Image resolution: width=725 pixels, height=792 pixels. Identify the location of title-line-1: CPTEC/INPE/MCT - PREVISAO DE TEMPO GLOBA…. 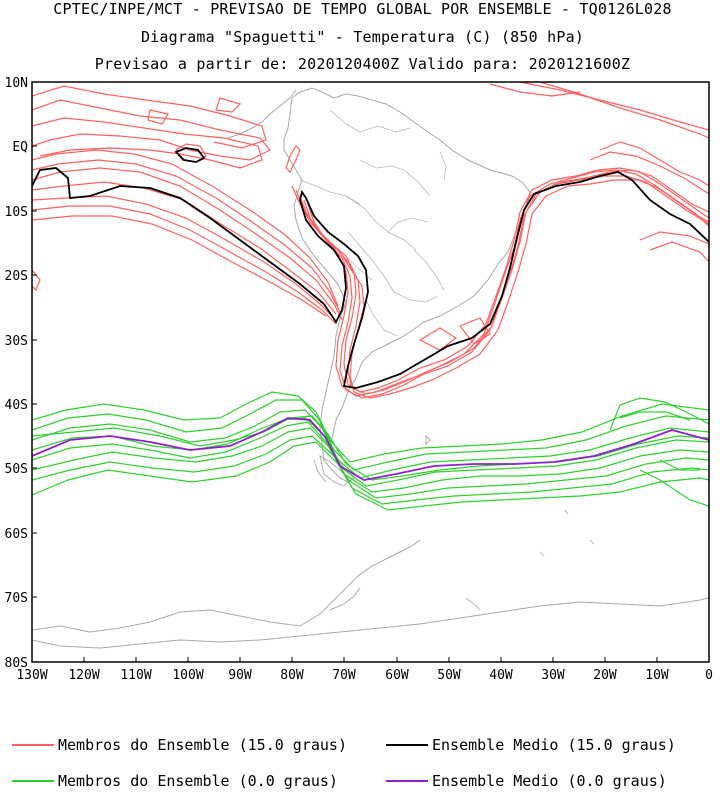
(362, 9).